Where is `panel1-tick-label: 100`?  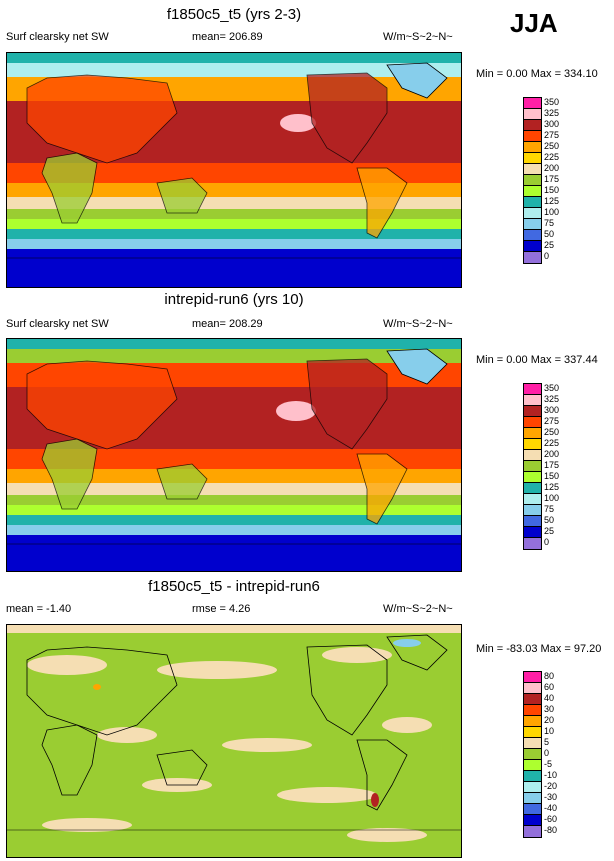
panel1-tick-label: 100 is located at coordinates (552, 212).